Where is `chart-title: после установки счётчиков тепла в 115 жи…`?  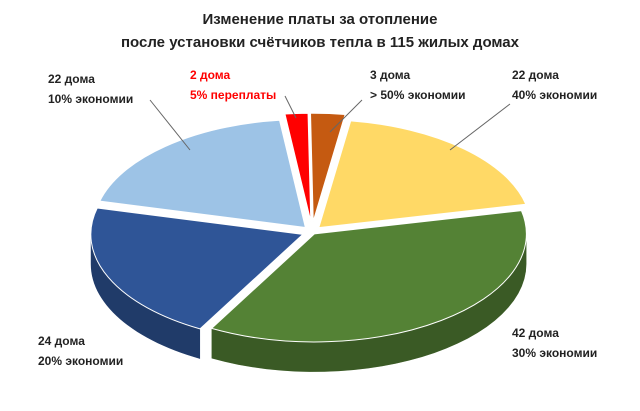
chart-title: после установки счётчиков тепла в 115 жи… is located at coordinates (320, 42).